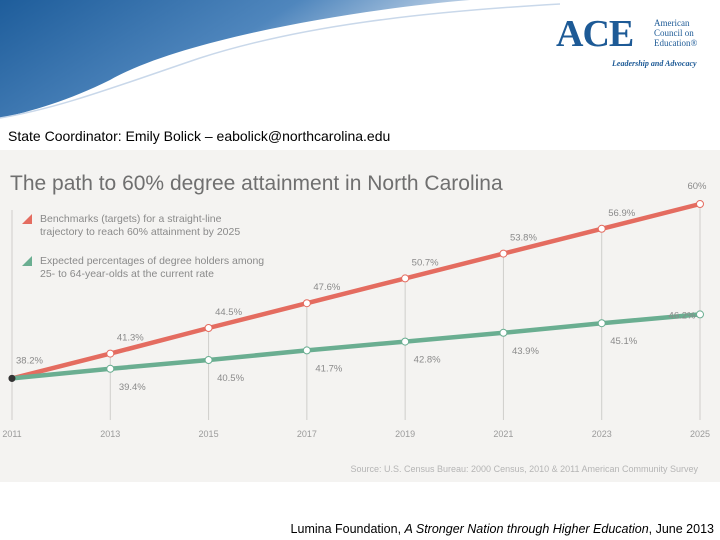 The width and height of the screenshot is (720, 540). Describe the element at coordinates (228, 312) in the screenshot. I see `benchmark-data-label: 44.5%` at that location.